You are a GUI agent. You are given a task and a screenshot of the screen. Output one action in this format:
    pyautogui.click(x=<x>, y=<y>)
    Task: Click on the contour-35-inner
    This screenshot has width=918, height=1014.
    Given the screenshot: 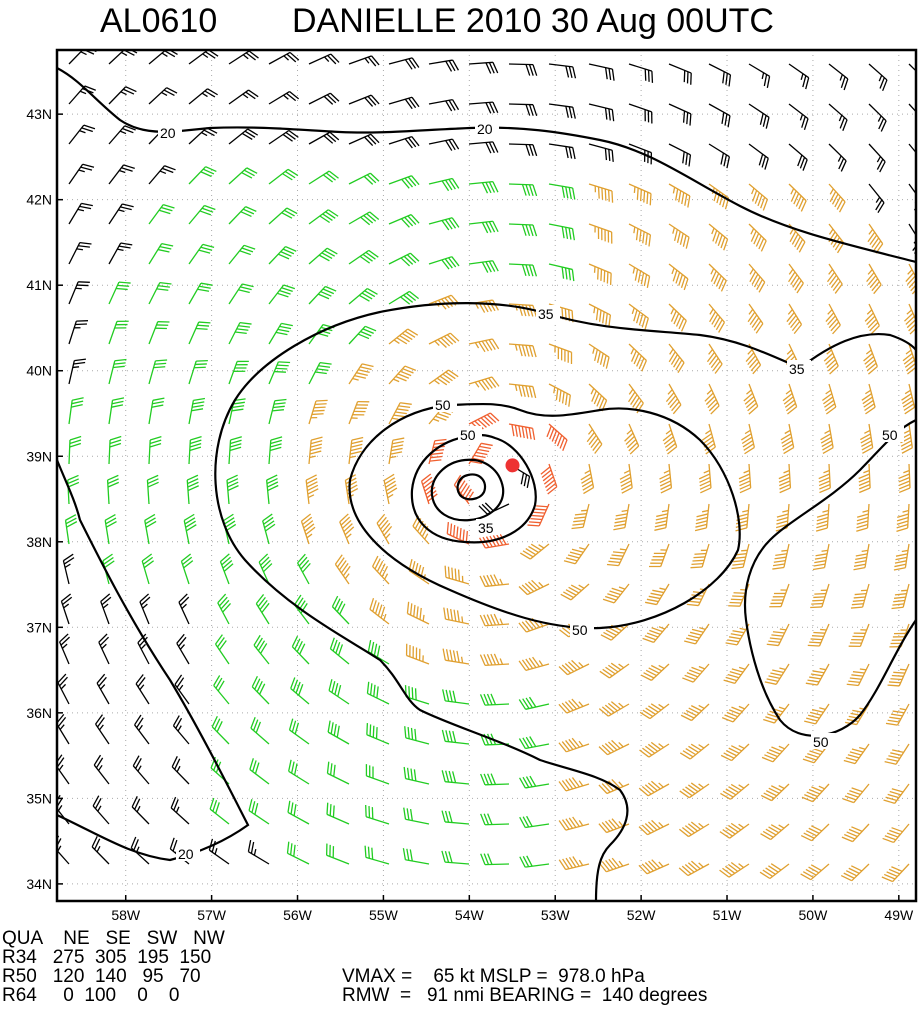 What is the action you would take?
    pyautogui.click(x=467, y=490)
    